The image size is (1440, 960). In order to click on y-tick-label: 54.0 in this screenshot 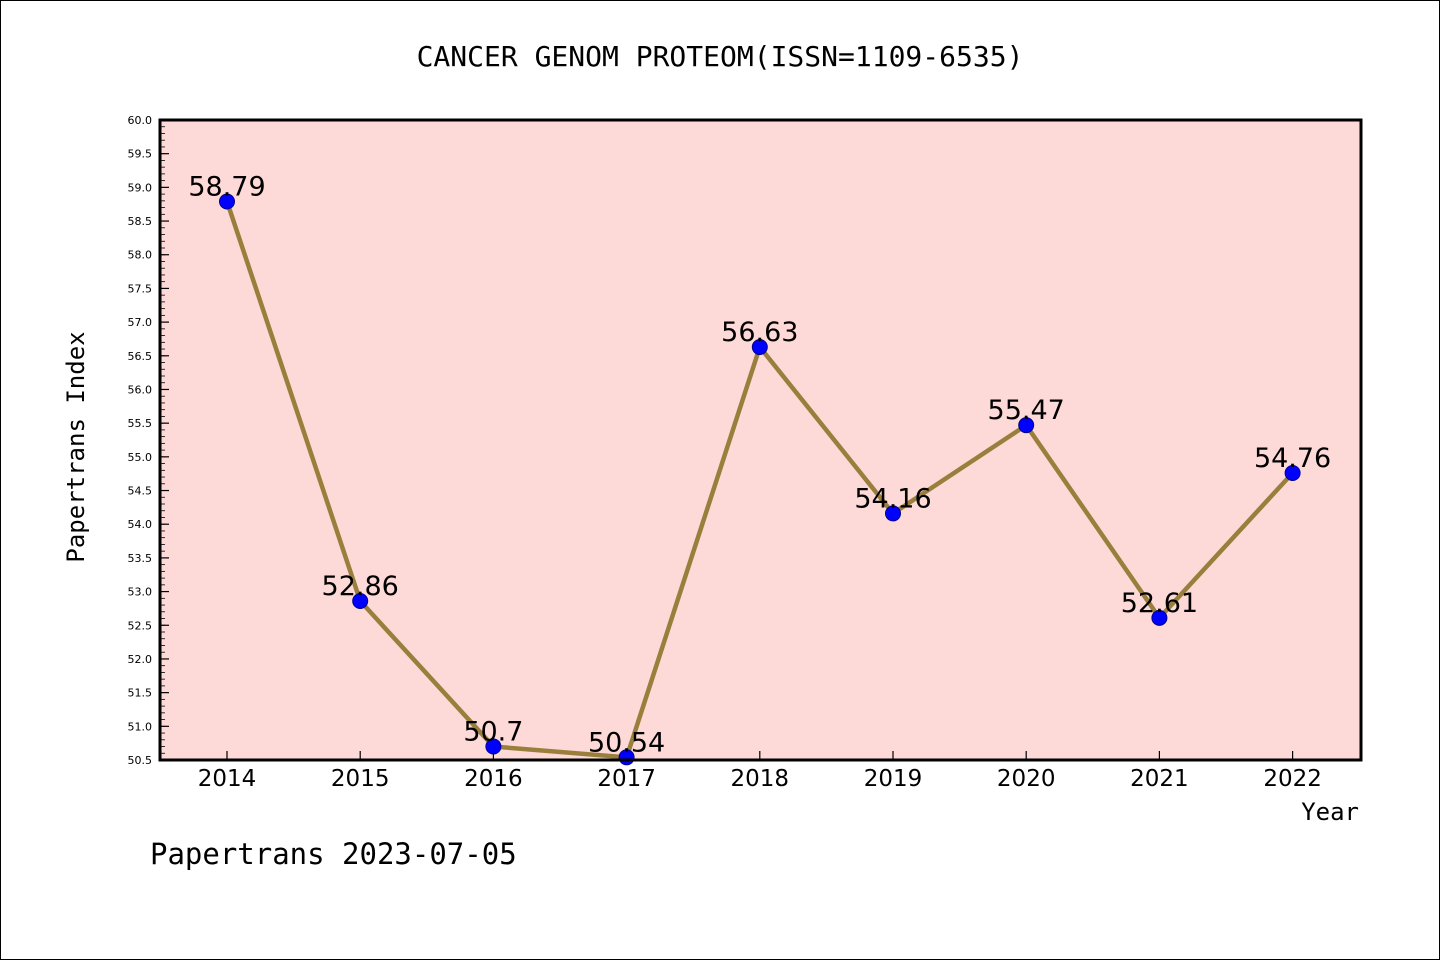, I will do `click(140, 524)`.